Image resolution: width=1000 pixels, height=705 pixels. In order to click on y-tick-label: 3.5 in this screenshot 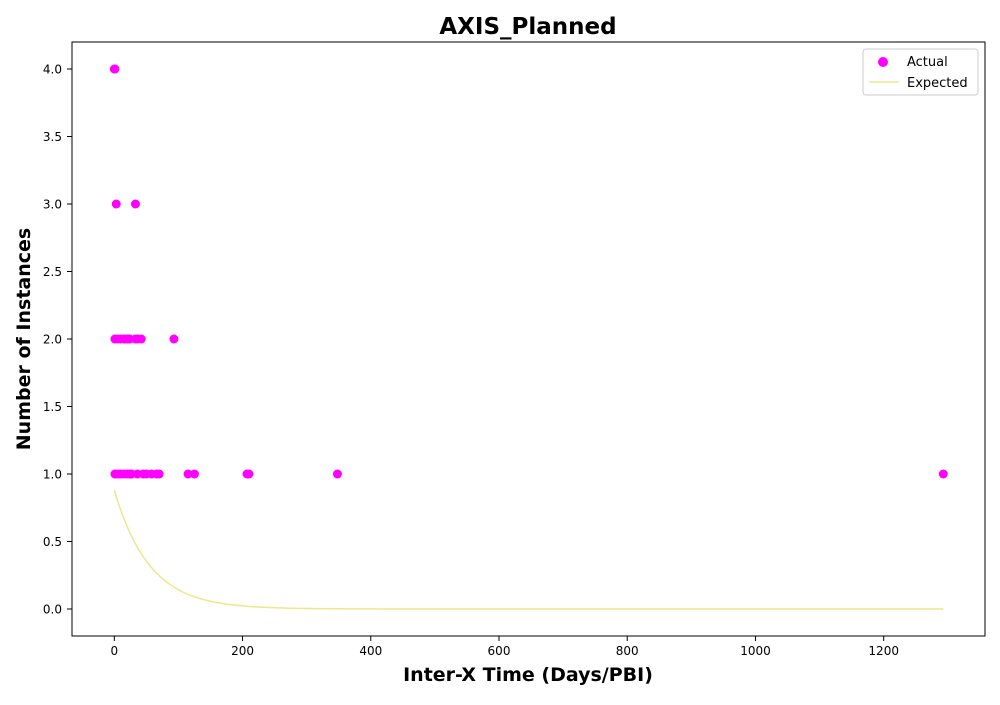, I will do `click(52, 137)`.